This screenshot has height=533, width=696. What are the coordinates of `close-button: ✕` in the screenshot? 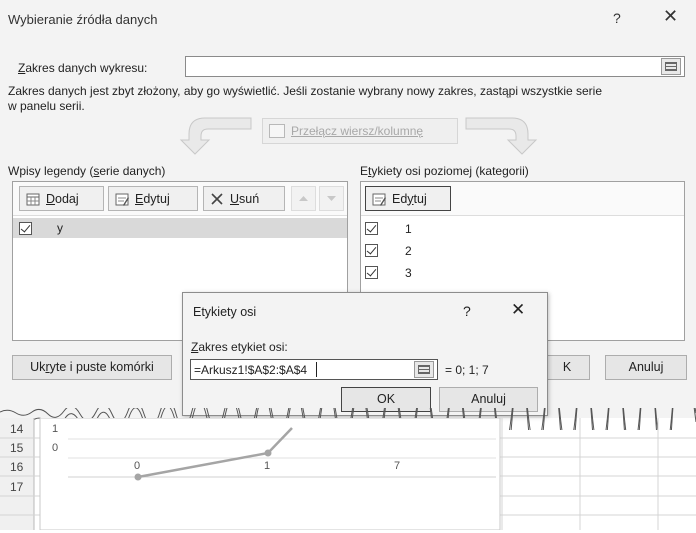 It's located at (671, 16).